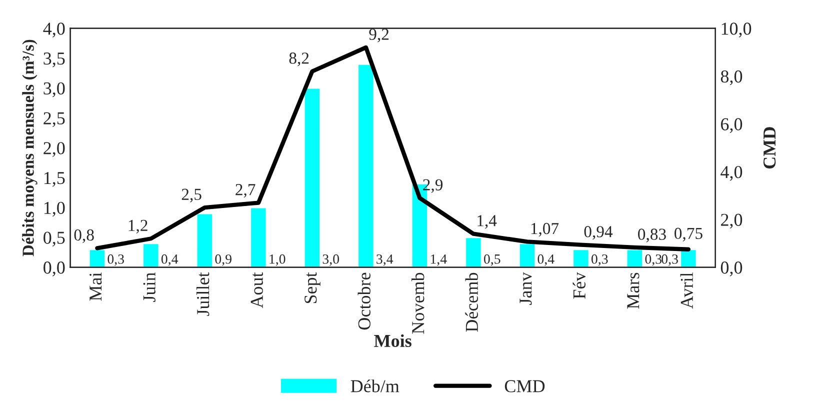 The width and height of the screenshot is (827, 405). What do you see at coordinates (471, 302) in the screenshot?
I see `x-tick-label: Décemb` at bounding box center [471, 302].